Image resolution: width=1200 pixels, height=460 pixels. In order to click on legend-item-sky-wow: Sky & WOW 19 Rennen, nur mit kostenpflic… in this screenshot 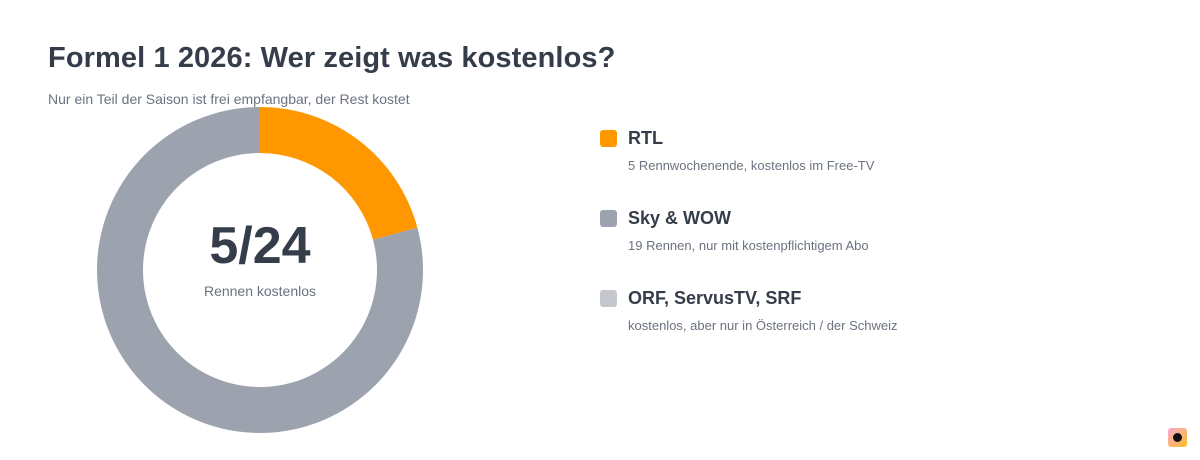, I will do `click(749, 246)`.